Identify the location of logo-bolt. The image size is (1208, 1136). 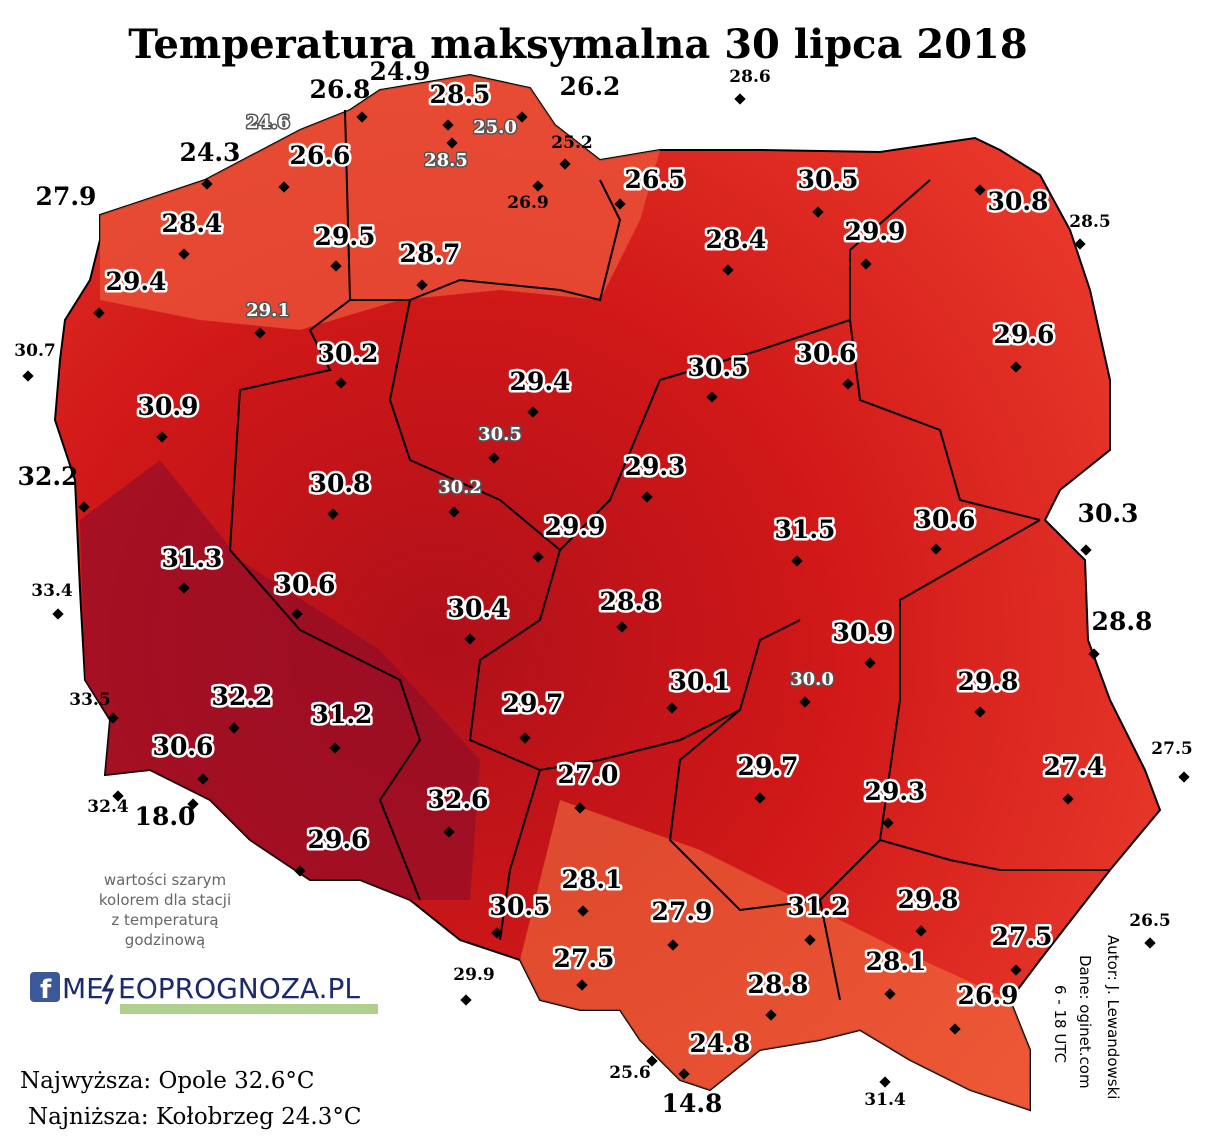
(108, 989).